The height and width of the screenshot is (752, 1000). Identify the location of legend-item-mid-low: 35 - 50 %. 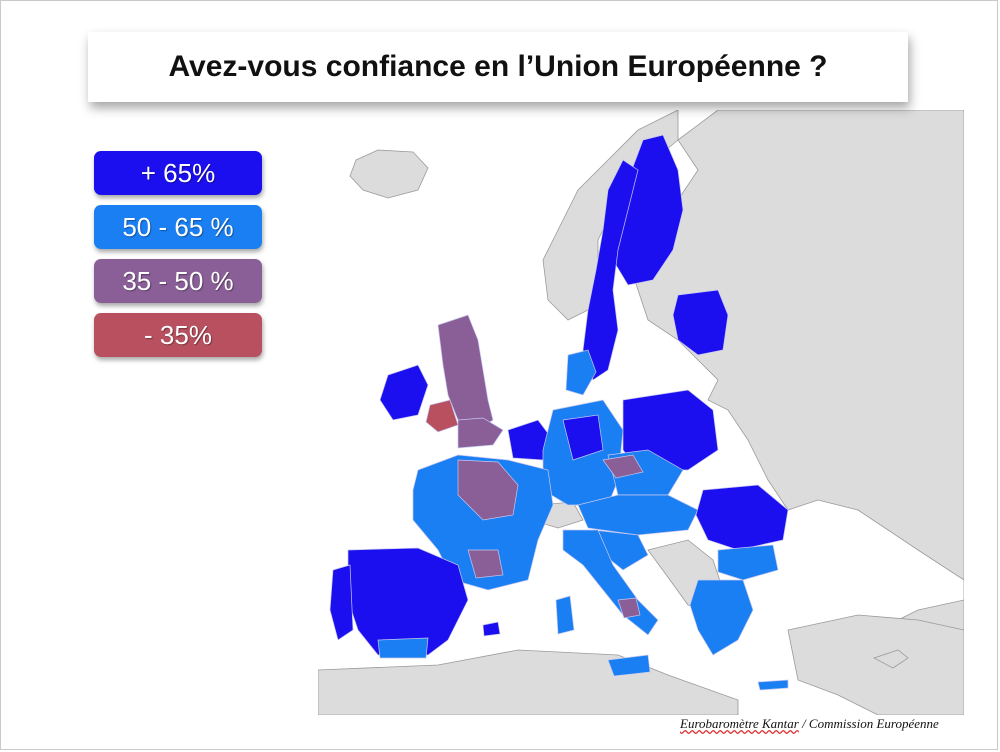
(178, 281).